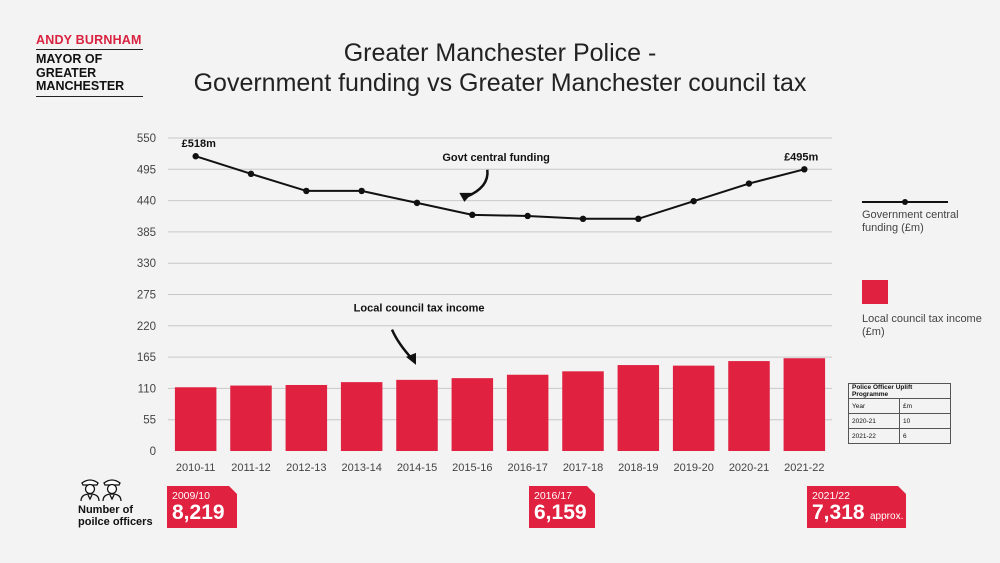 The height and width of the screenshot is (563, 1000). Describe the element at coordinates (66, 72) in the screenshot. I see `brand-role-line: GREATER` at that location.